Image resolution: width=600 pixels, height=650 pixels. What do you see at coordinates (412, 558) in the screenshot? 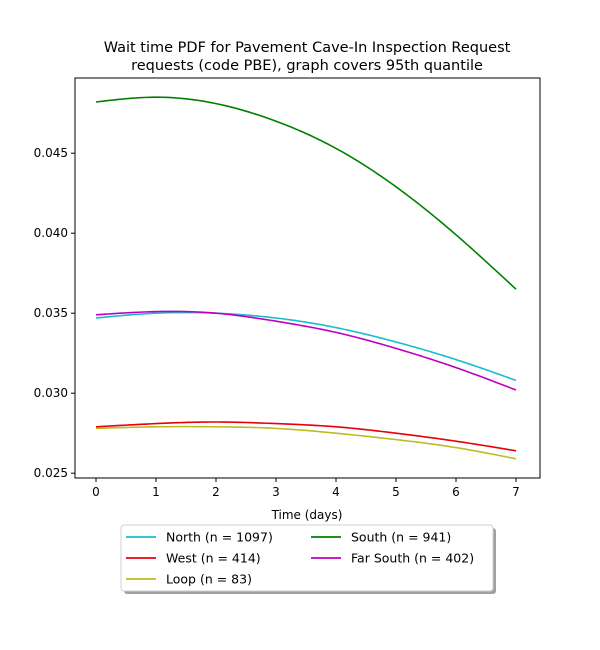
I see `legend-label: Far South (n = 402)` at bounding box center [412, 558].